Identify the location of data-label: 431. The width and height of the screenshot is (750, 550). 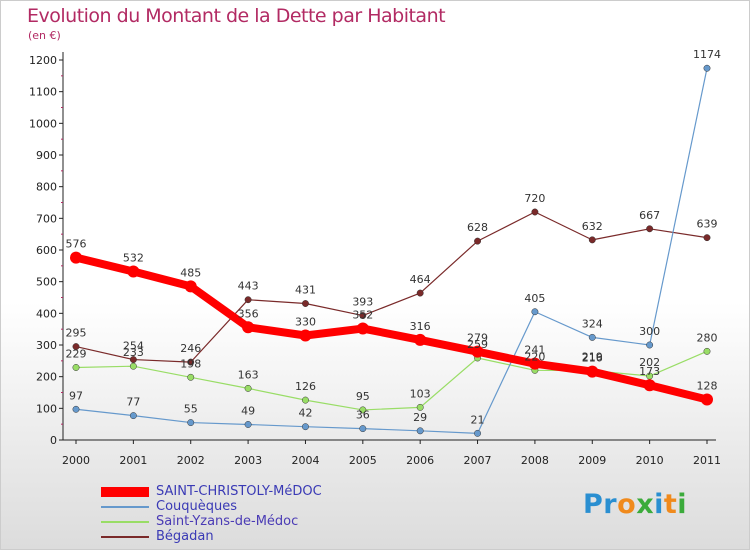
(305, 290).